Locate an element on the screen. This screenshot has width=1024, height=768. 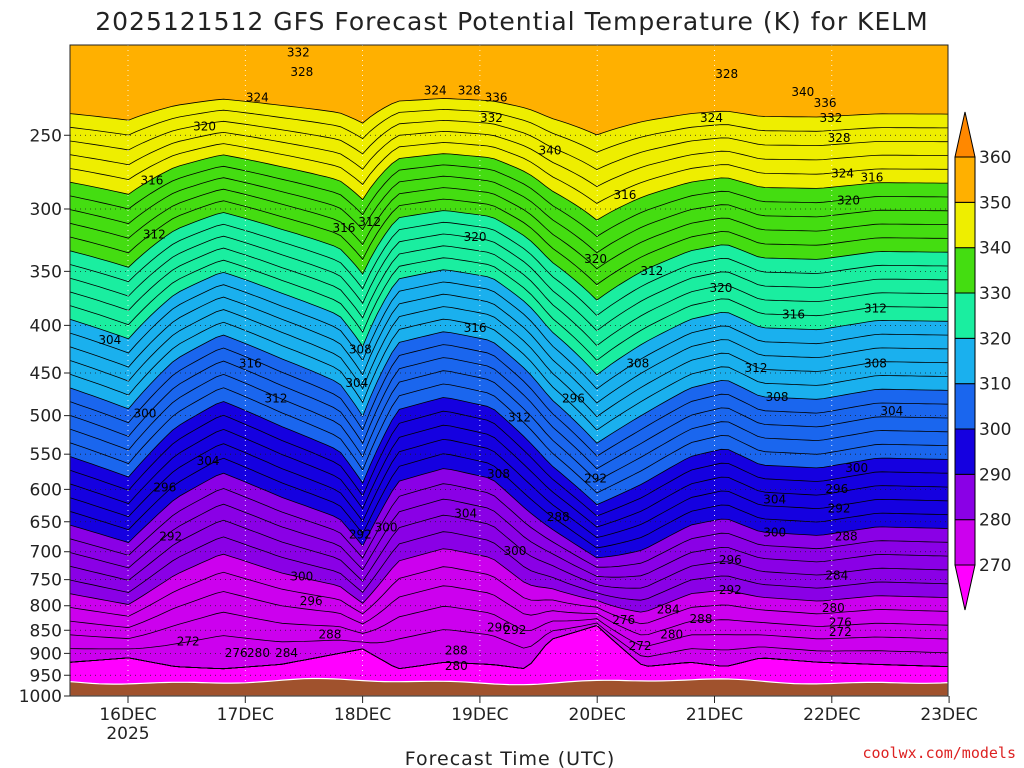
y-tick-label-400: 400 is located at coordinates (46, 326).